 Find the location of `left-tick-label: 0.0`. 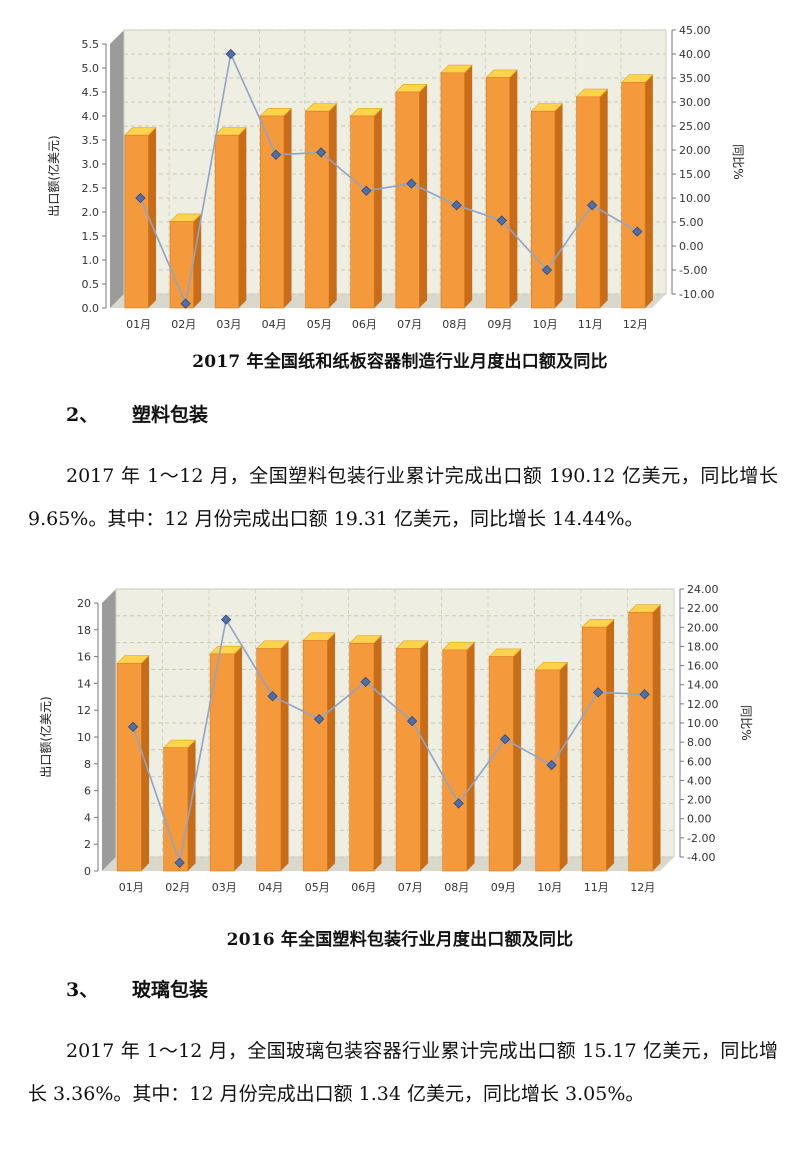

left-tick-label: 0.0 is located at coordinates (91, 308).